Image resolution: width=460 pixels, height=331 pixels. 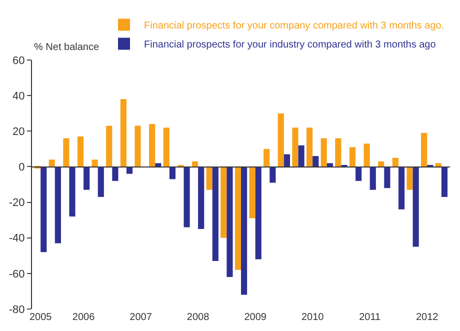 What do you see at coordinates (16, 203) in the screenshot?
I see `y-tick-label: -20` at bounding box center [16, 203].